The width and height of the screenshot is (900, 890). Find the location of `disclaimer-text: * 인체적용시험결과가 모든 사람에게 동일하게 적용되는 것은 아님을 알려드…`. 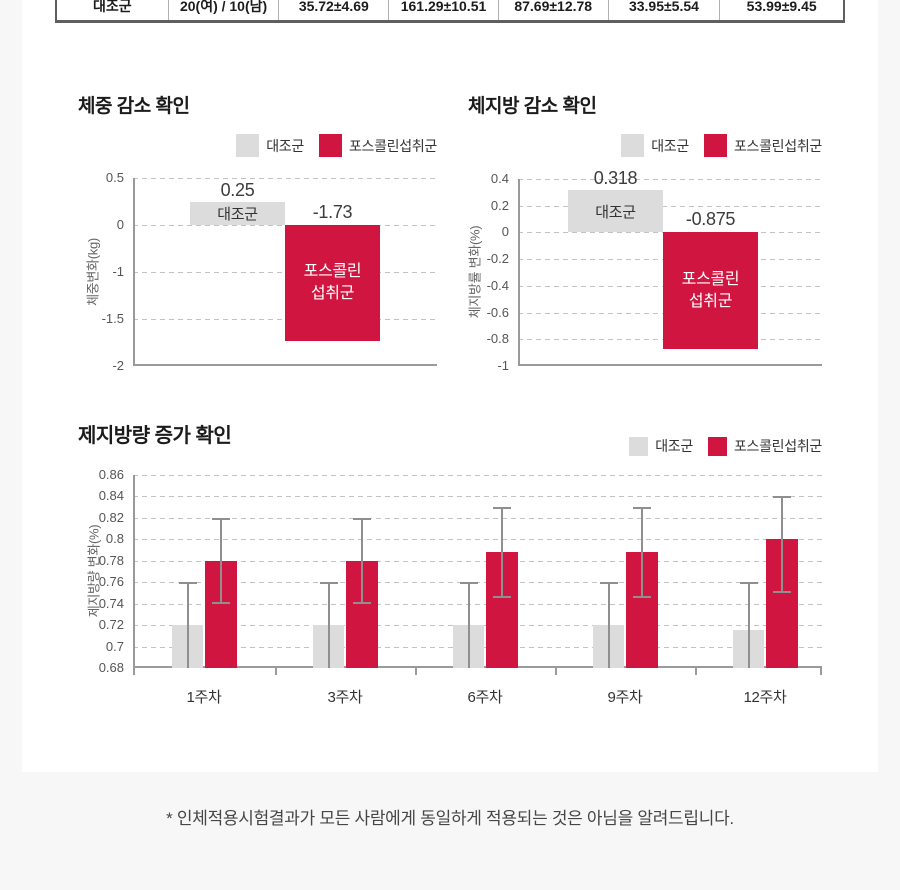

disclaimer-text: * 인체적용시험결과가 모든 사람에게 동일하게 적용되는 것은 아님을 알려드… is located at coordinates (450, 818).